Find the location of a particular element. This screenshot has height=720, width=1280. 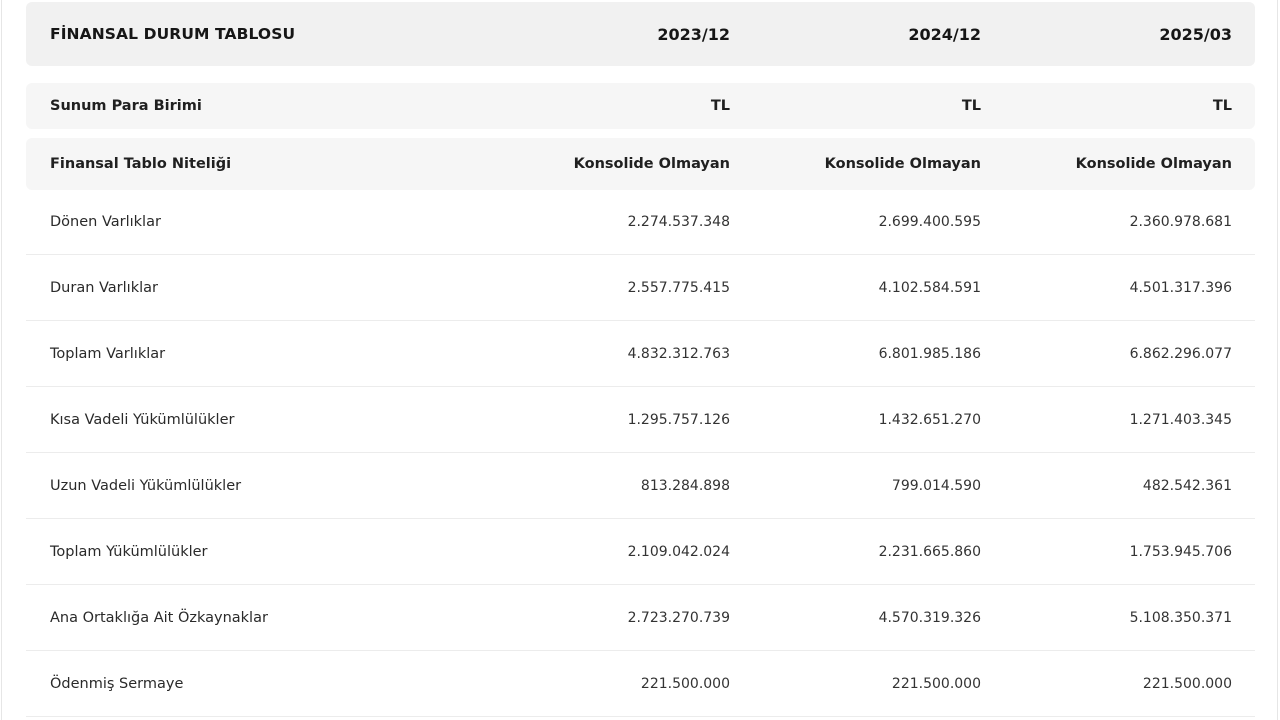

row-value: 6.801.985.186 is located at coordinates (929, 353).